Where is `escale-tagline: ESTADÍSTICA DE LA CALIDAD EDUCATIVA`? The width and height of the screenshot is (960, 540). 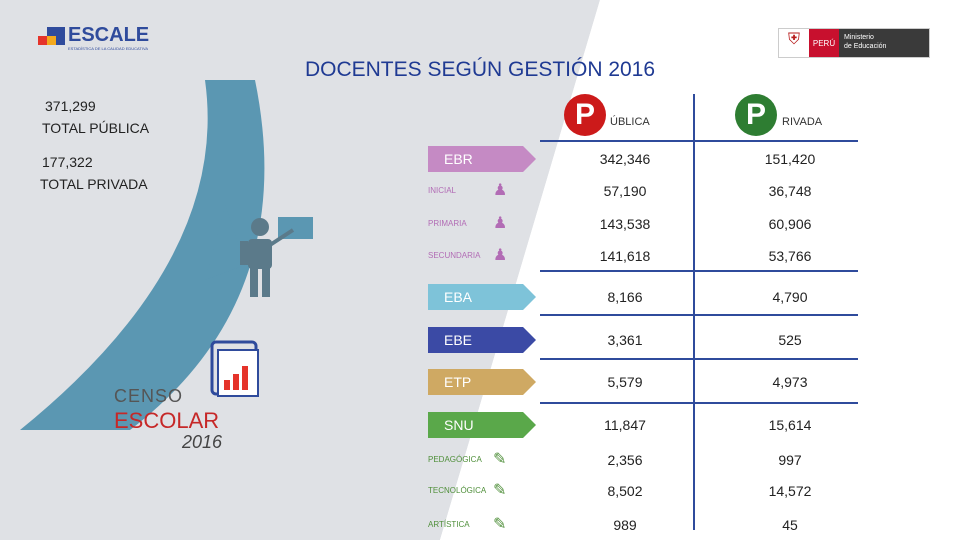
escale-tagline: ESTADÍSTICA DE LA CALIDAD EDUCATIVA is located at coordinates (108, 48).